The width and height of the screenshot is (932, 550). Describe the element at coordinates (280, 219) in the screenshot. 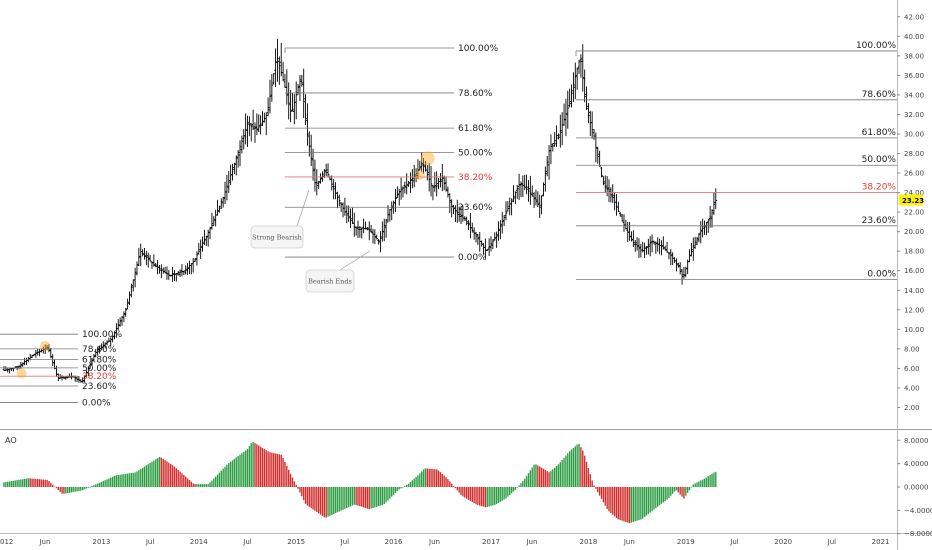

I see `callout-1: Strong Bearish` at that location.